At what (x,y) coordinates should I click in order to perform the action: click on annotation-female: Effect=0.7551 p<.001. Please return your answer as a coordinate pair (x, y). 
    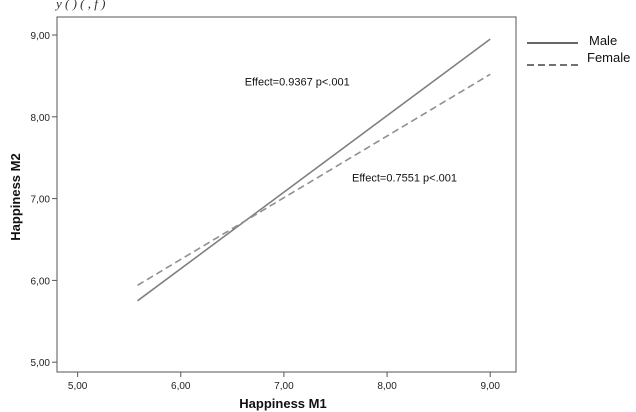
    Looking at the image, I should click on (404, 178).